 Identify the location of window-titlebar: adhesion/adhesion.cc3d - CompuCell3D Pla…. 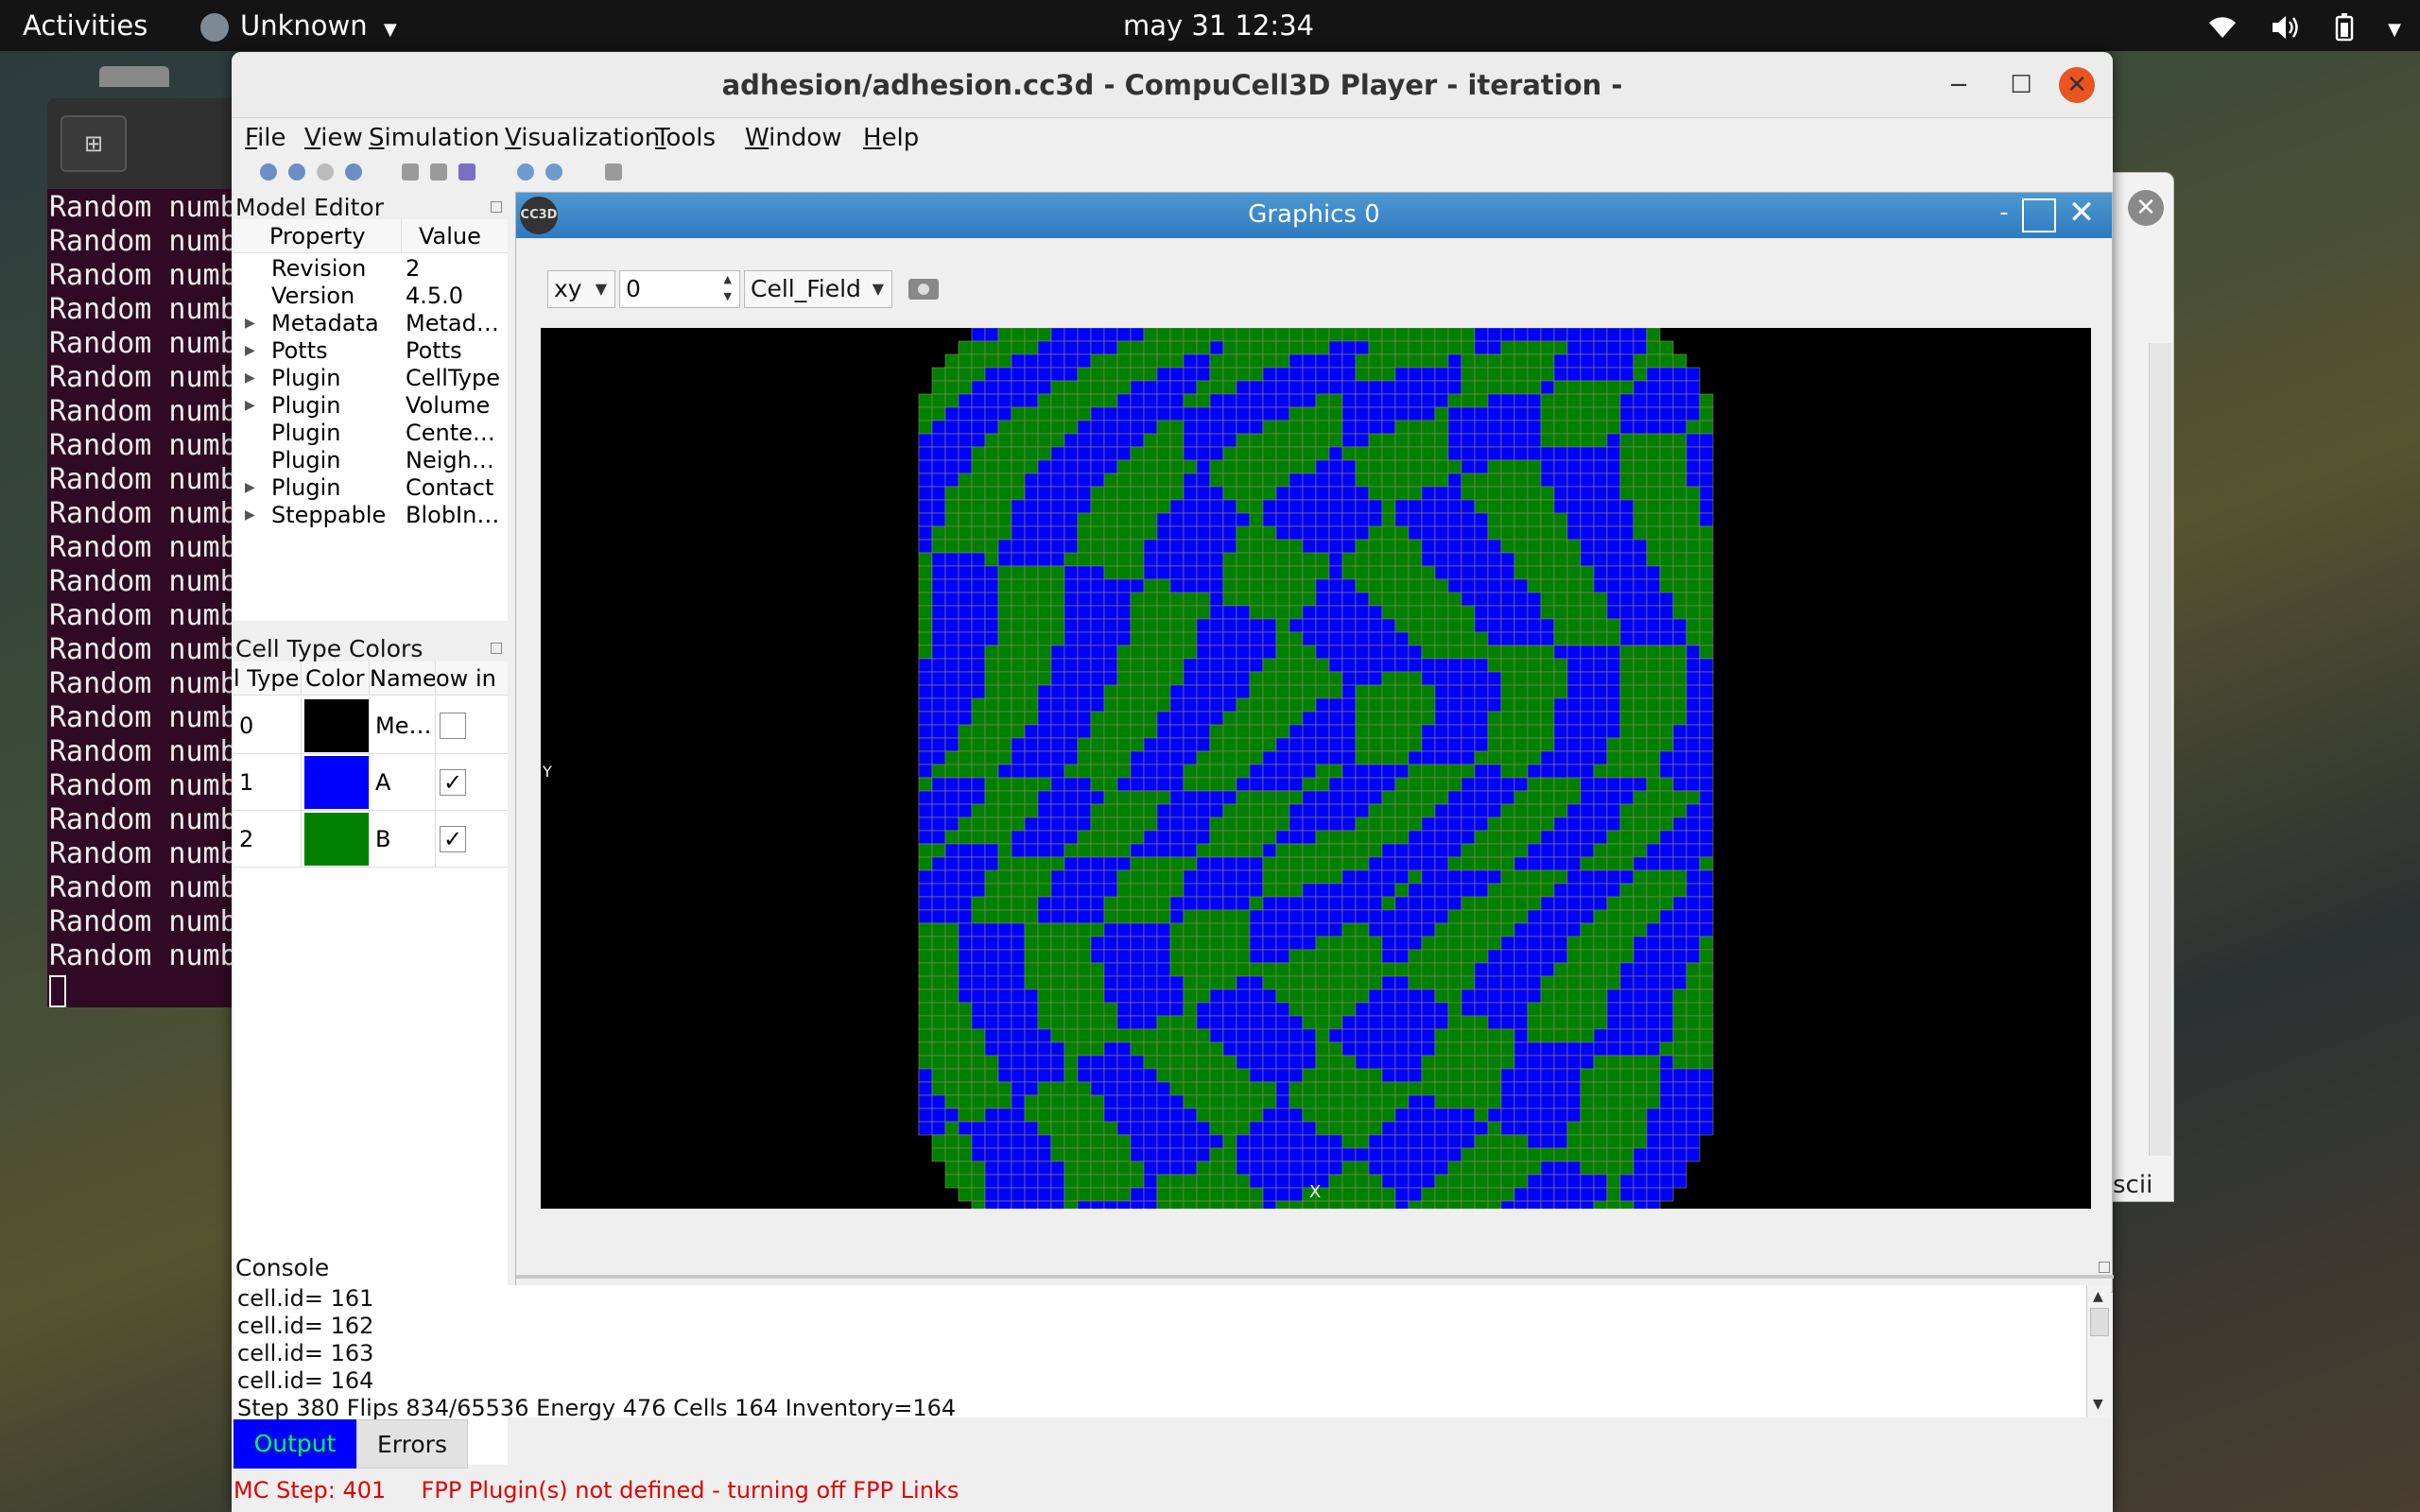
(1172, 85).